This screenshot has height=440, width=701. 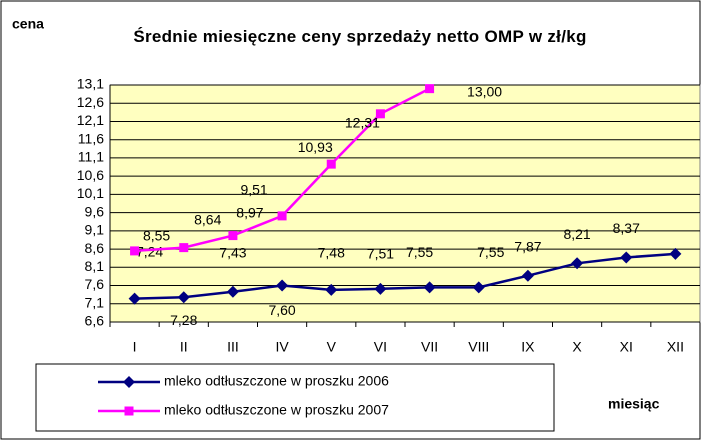 What do you see at coordinates (332, 347) in the screenshot?
I see `x-tick-label: V` at bounding box center [332, 347].